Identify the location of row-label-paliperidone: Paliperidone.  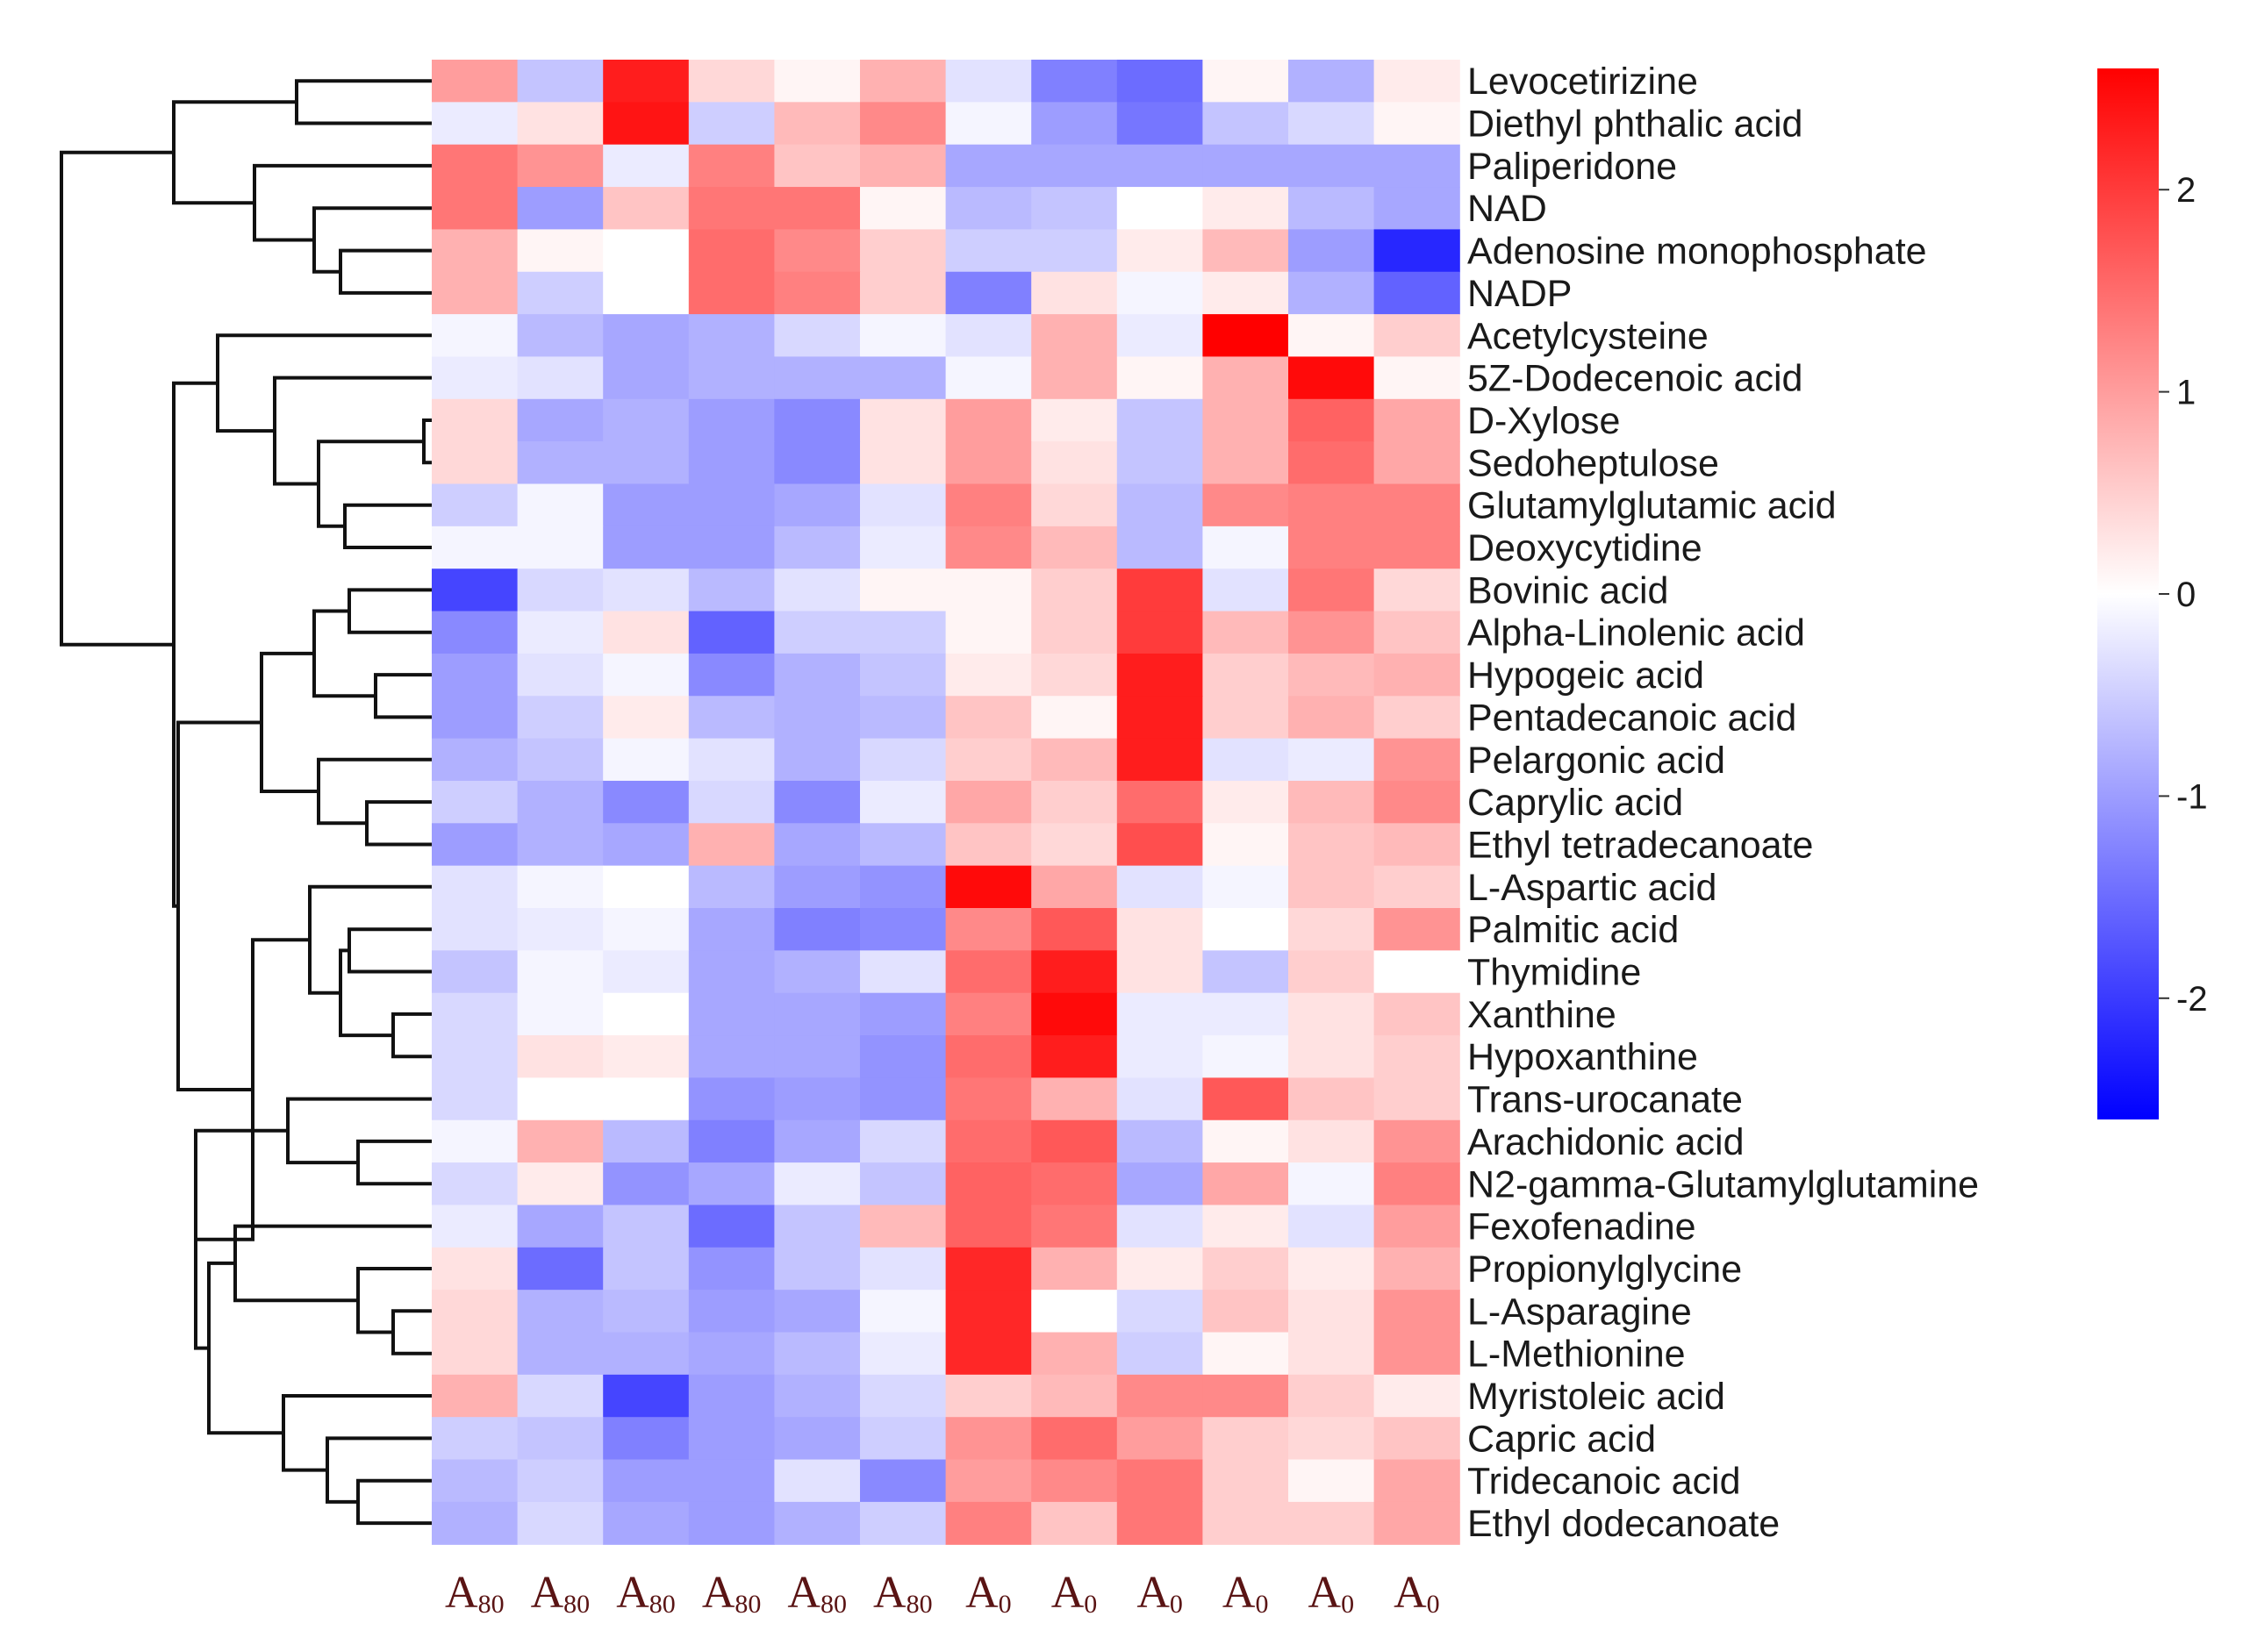
(1572, 167).